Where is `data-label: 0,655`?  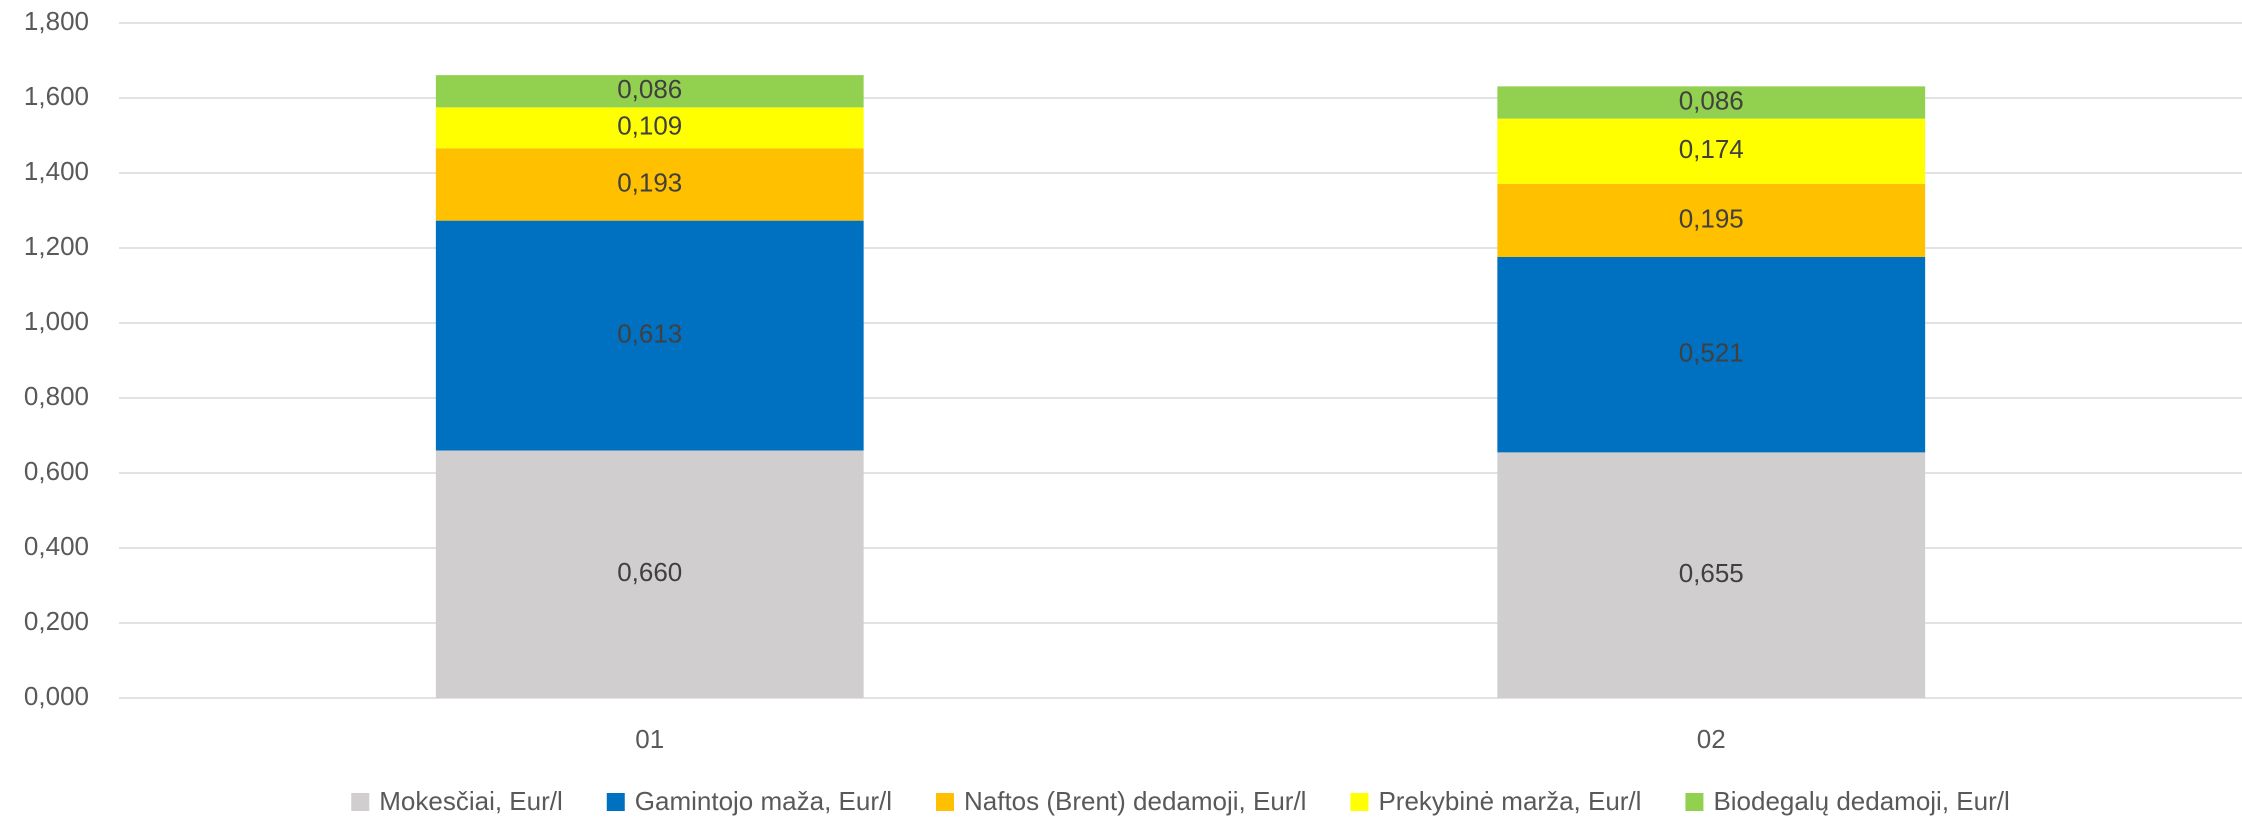 data-label: 0,655 is located at coordinates (1711, 573).